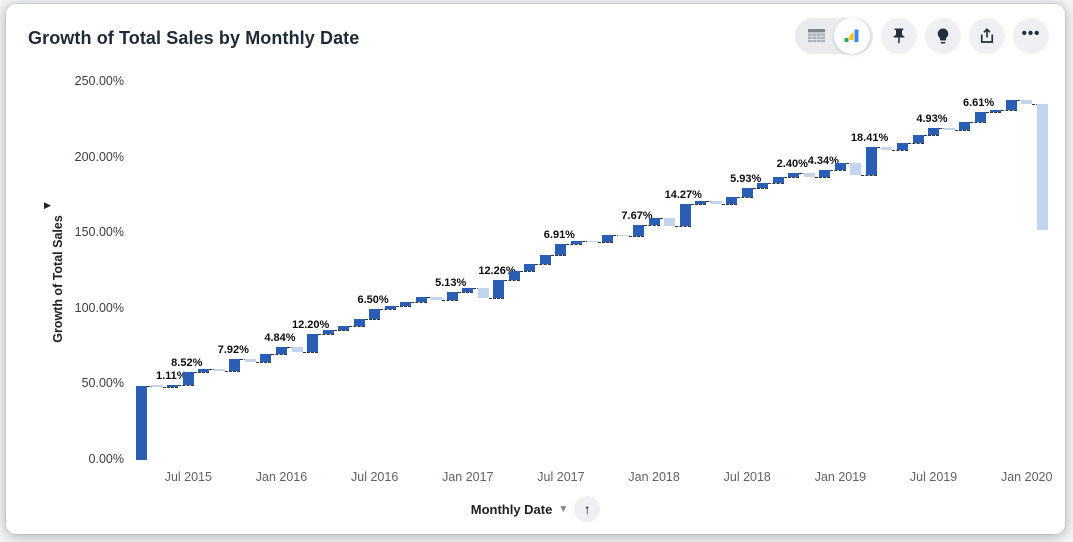 The height and width of the screenshot is (542, 1073). Describe the element at coordinates (1031, 36) in the screenshot. I see `more-button: •••` at that location.